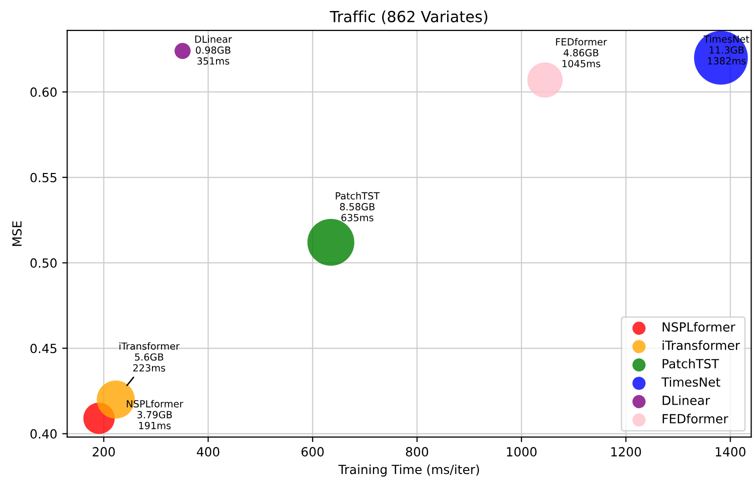 The height and width of the screenshot is (483, 755). Describe the element at coordinates (43, 177) in the screenshot. I see `y-tick-label: 0.55` at that location.